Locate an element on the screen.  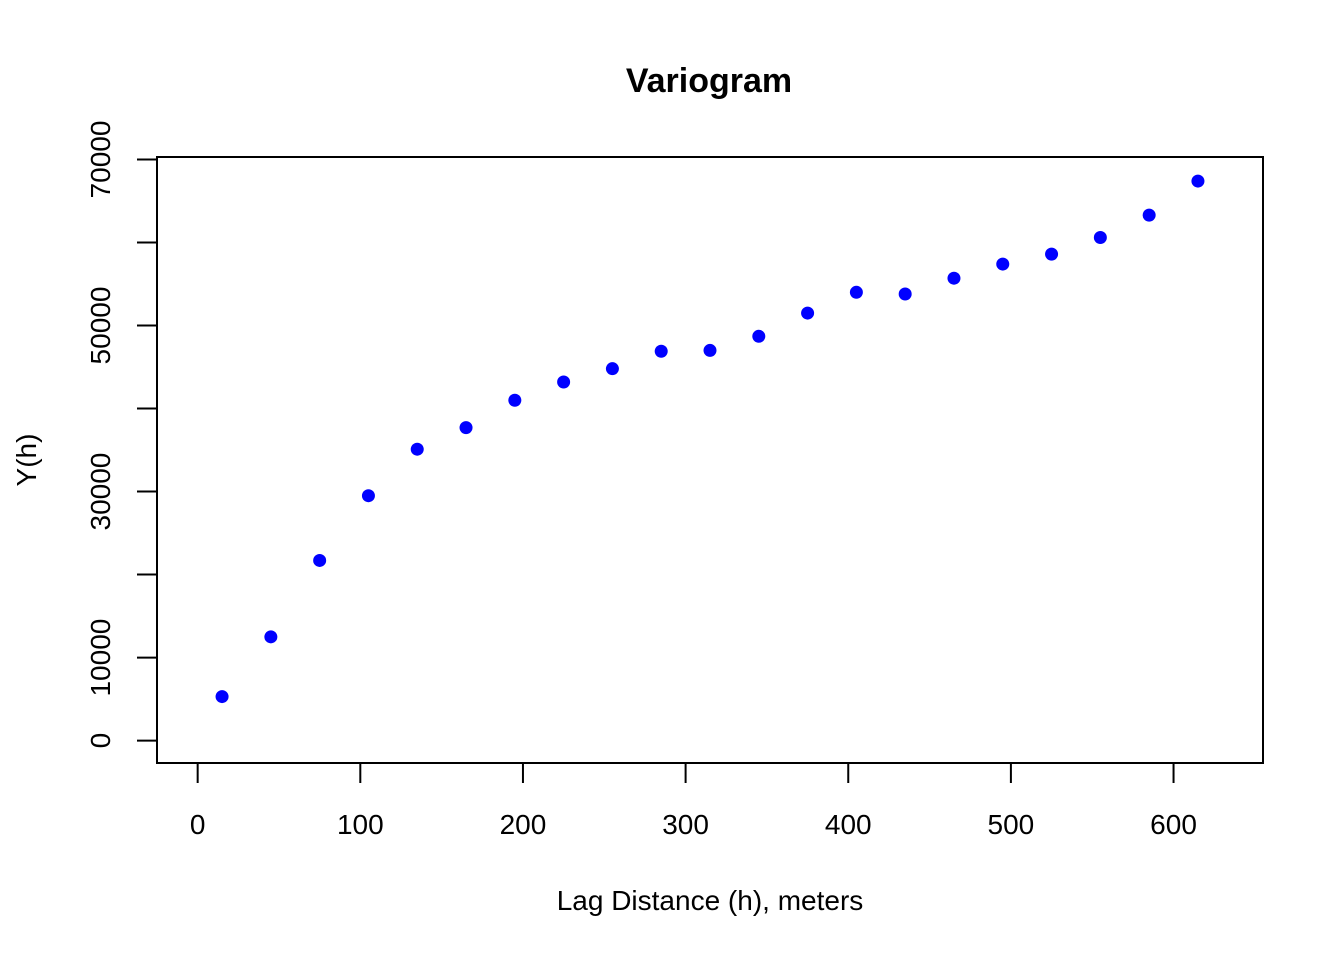
y-tick-label: 0 is located at coordinates (100, 741).